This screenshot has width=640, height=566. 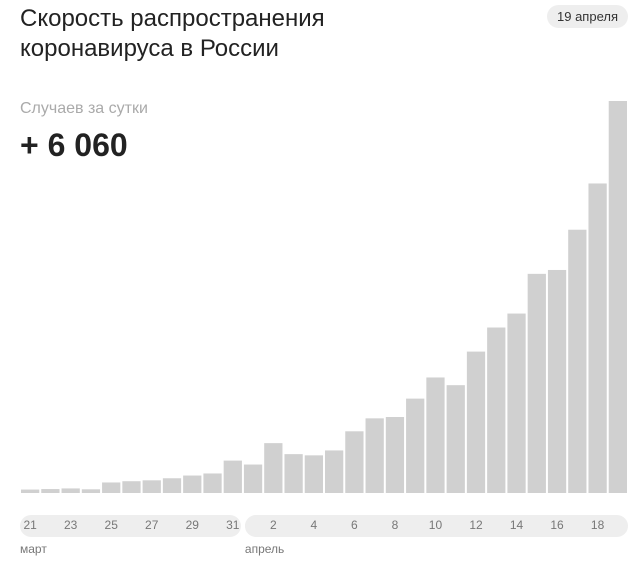 I want to click on subtitle: Случаев за сутки, so click(x=84, y=108).